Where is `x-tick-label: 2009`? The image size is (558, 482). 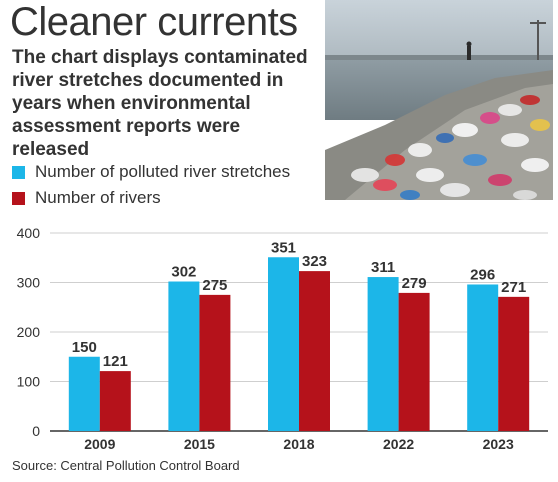 x-tick-label: 2009 is located at coordinates (99, 444).